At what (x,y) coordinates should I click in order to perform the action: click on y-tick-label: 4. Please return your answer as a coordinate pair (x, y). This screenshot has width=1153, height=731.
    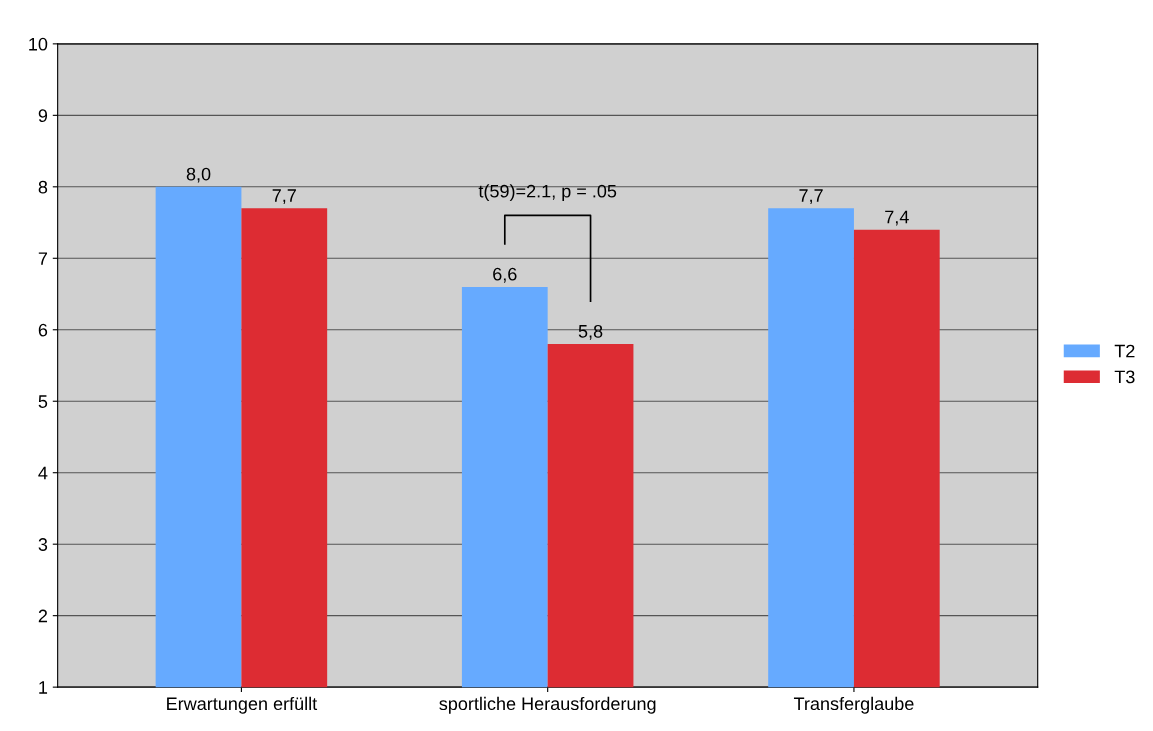
    Looking at the image, I should click on (43, 473).